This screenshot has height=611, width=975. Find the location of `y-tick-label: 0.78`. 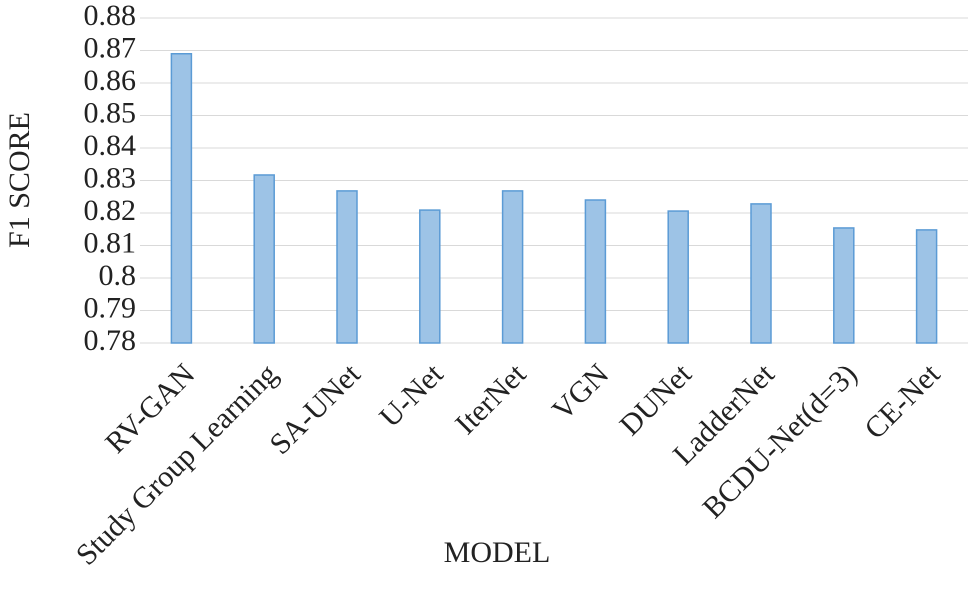

y-tick-label: 0.78 is located at coordinates (110, 340).